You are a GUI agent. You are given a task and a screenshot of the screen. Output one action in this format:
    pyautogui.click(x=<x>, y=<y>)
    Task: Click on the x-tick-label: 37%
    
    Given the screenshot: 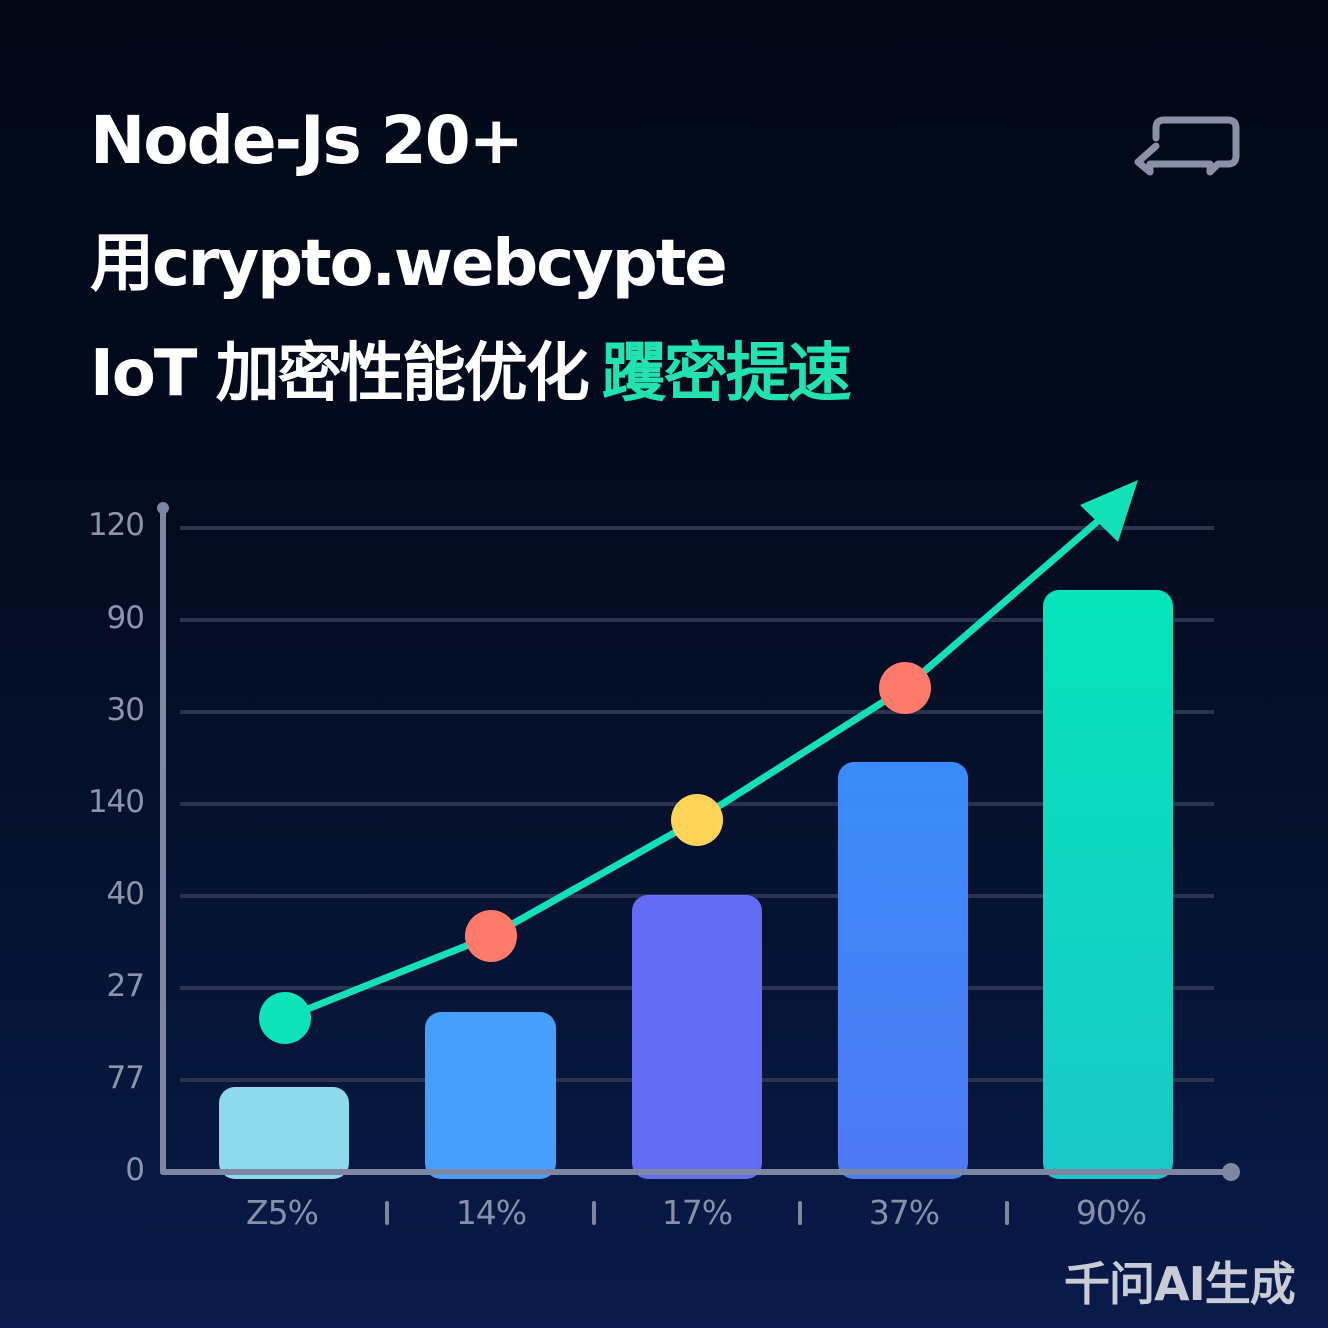 What is the action you would take?
    pyautogui.click(x=904, y=1212)
    